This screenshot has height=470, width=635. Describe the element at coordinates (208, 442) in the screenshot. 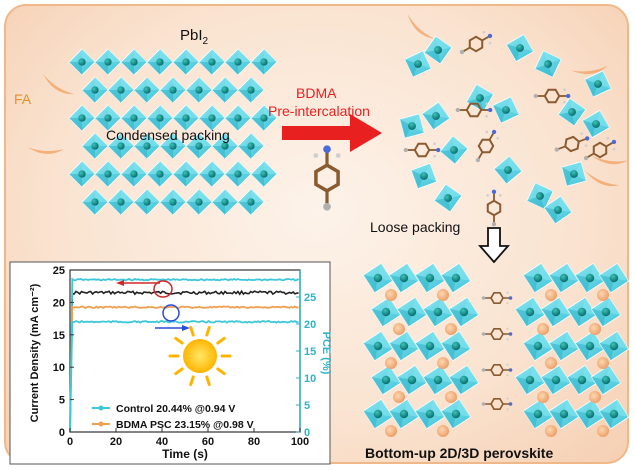

I see `x-tick-label: 60` at that location.